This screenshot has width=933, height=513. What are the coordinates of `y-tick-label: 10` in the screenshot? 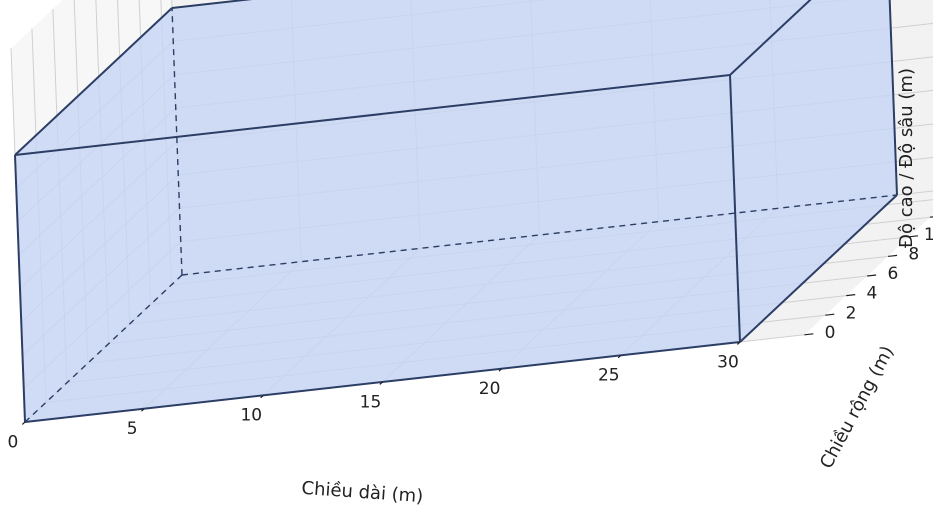 It's located at (928, 235).